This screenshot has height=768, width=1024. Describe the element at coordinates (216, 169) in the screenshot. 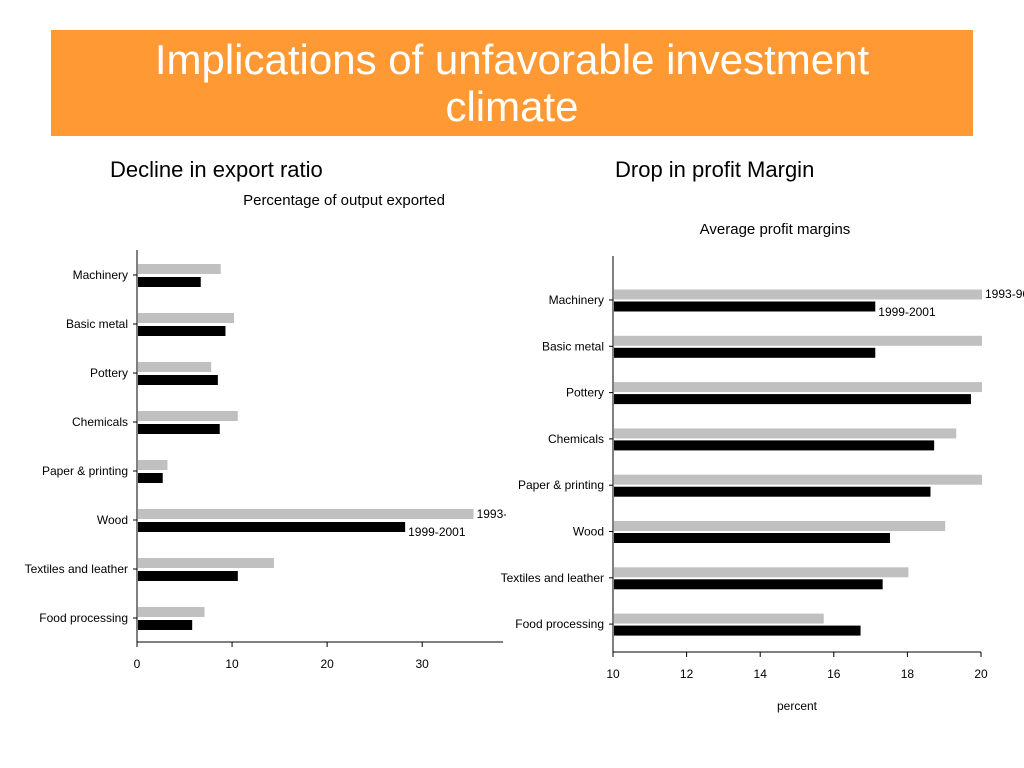

I see `left-section-heading: Decline in export ratio` at that location.